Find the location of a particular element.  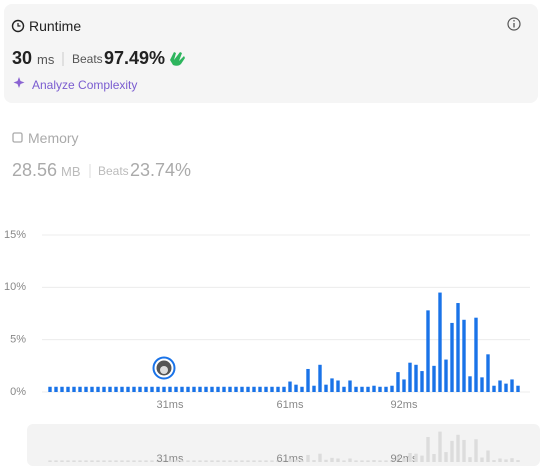

memory-title: Memory is located at coordinates (53, 138).